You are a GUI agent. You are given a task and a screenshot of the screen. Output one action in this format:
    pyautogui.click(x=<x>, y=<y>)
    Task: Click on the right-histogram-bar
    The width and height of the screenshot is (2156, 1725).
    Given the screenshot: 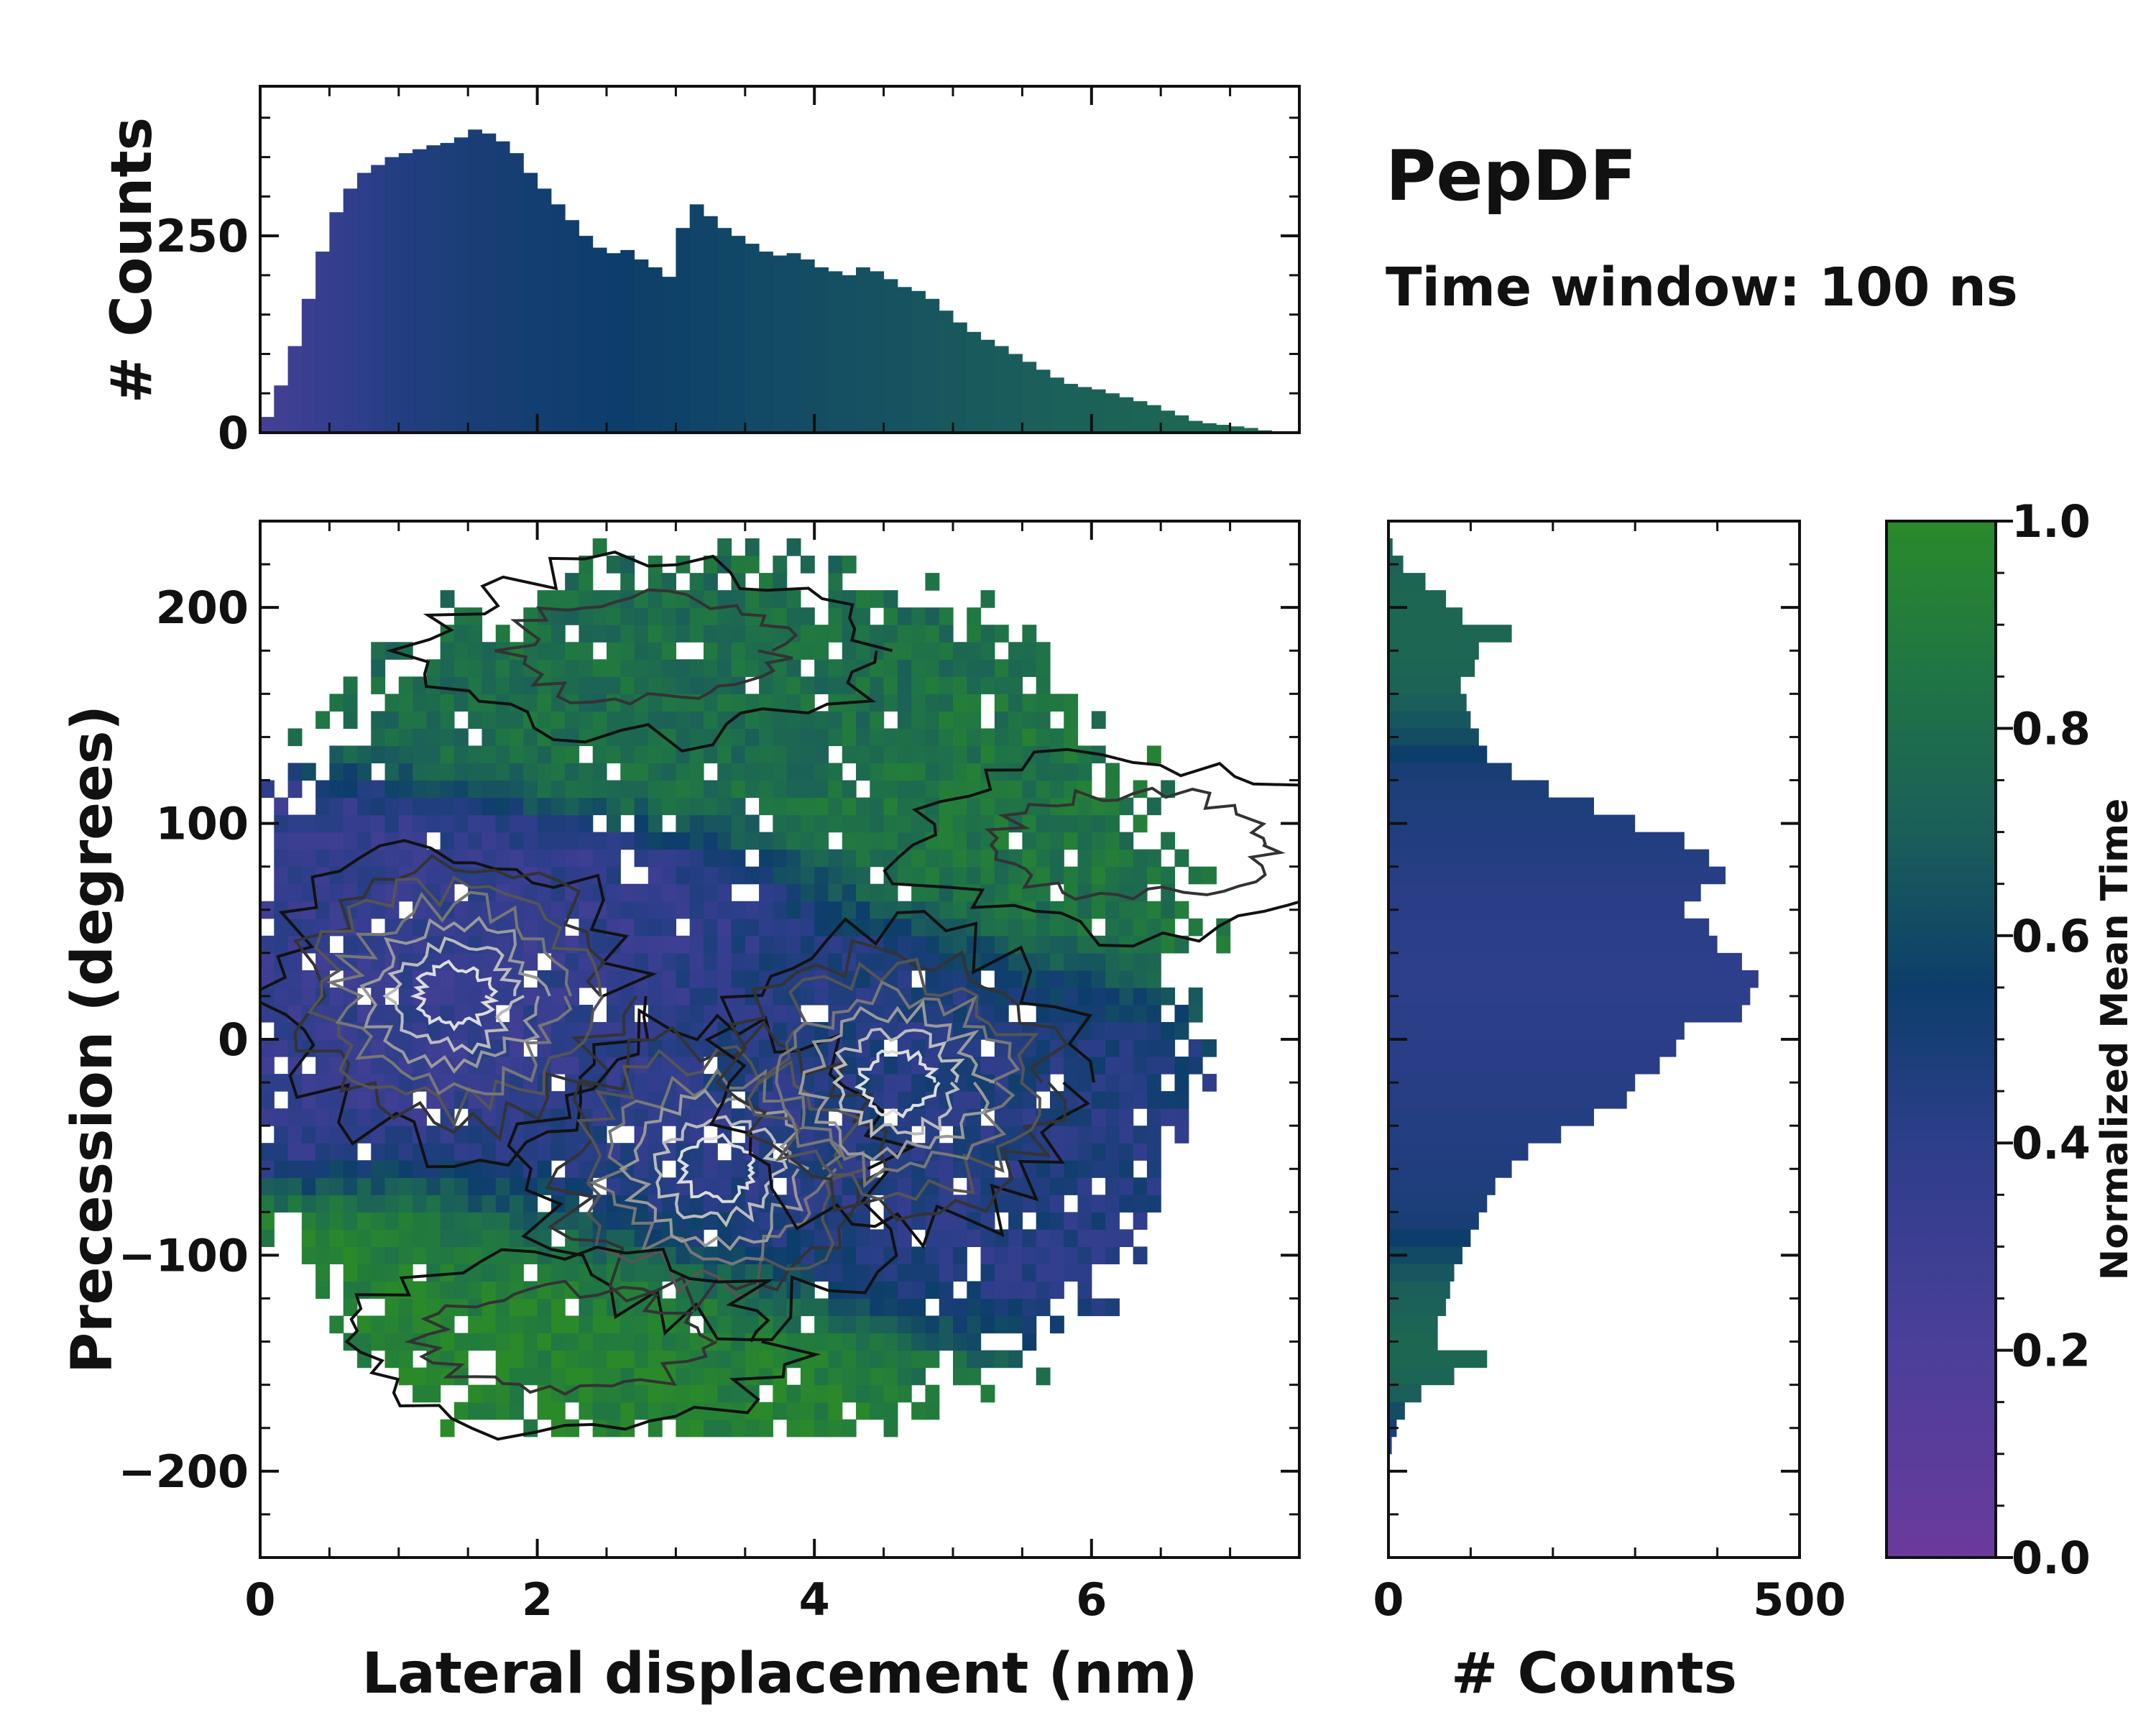 What is the action you would take?
    pyautogui.click(x=1491, y=806)
    